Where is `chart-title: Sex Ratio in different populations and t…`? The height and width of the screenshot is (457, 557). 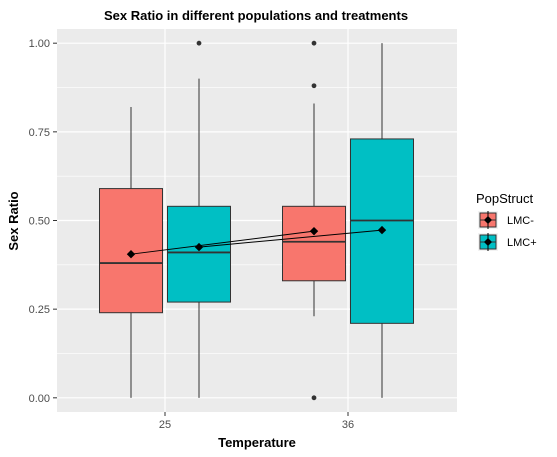
chart-title: Sex Ratio in different populations and t… is located at coordinates (256, 15).